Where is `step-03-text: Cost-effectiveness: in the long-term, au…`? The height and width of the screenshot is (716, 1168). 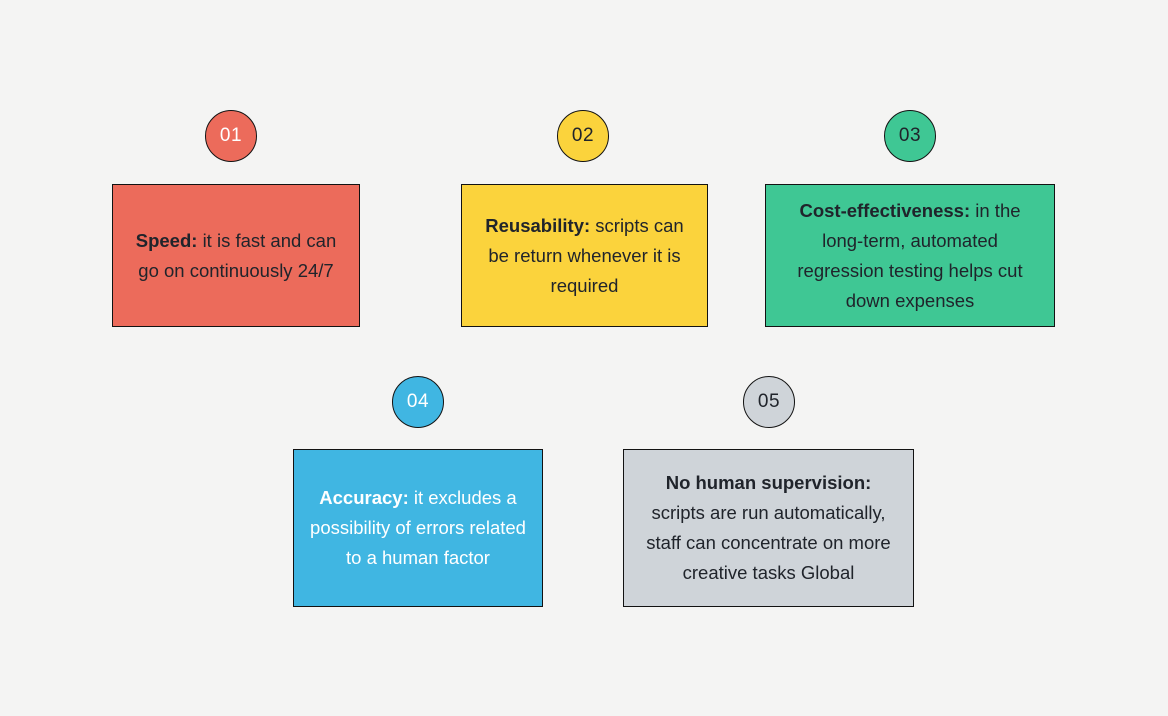
step-03-text: Cost-effectiveness: in the long-term, au… is located at coordinates (910, 256).